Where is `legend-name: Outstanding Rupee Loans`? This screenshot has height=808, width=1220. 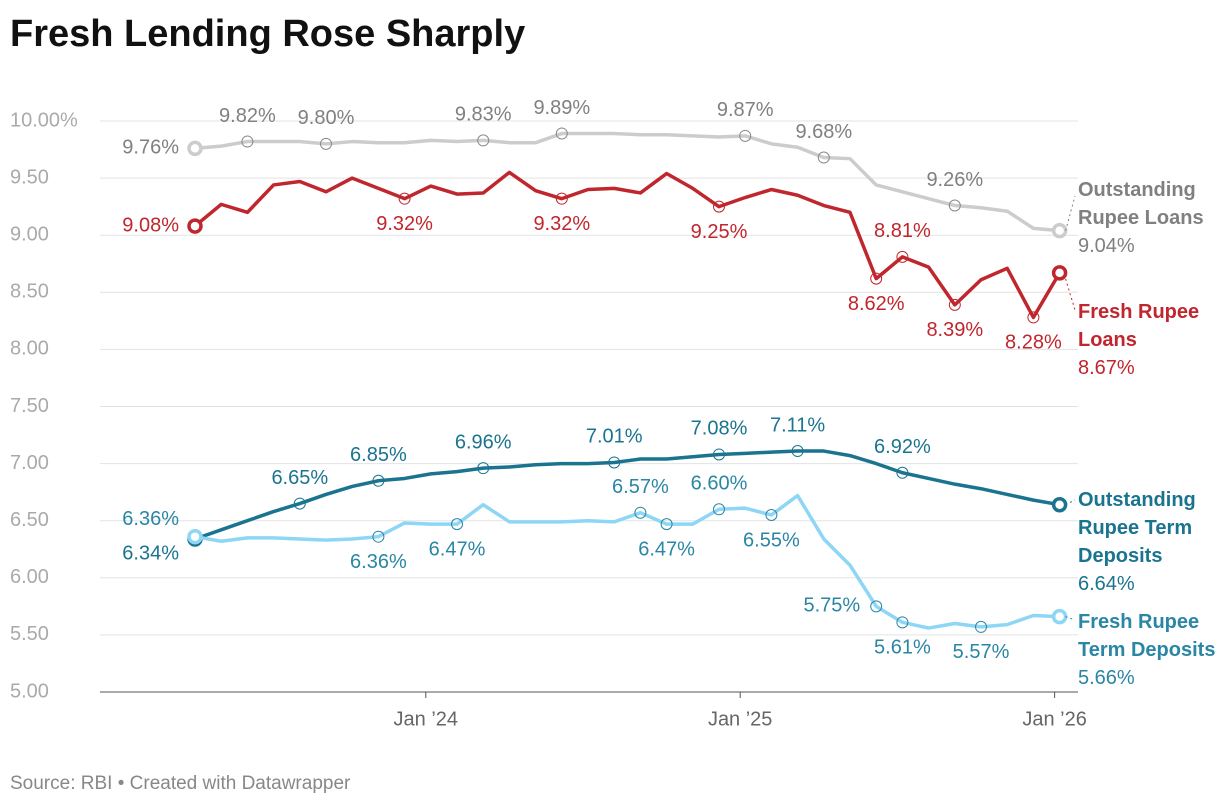 legend-name: Outstanding Rupee Loans is located at coordinates (1141, 204).